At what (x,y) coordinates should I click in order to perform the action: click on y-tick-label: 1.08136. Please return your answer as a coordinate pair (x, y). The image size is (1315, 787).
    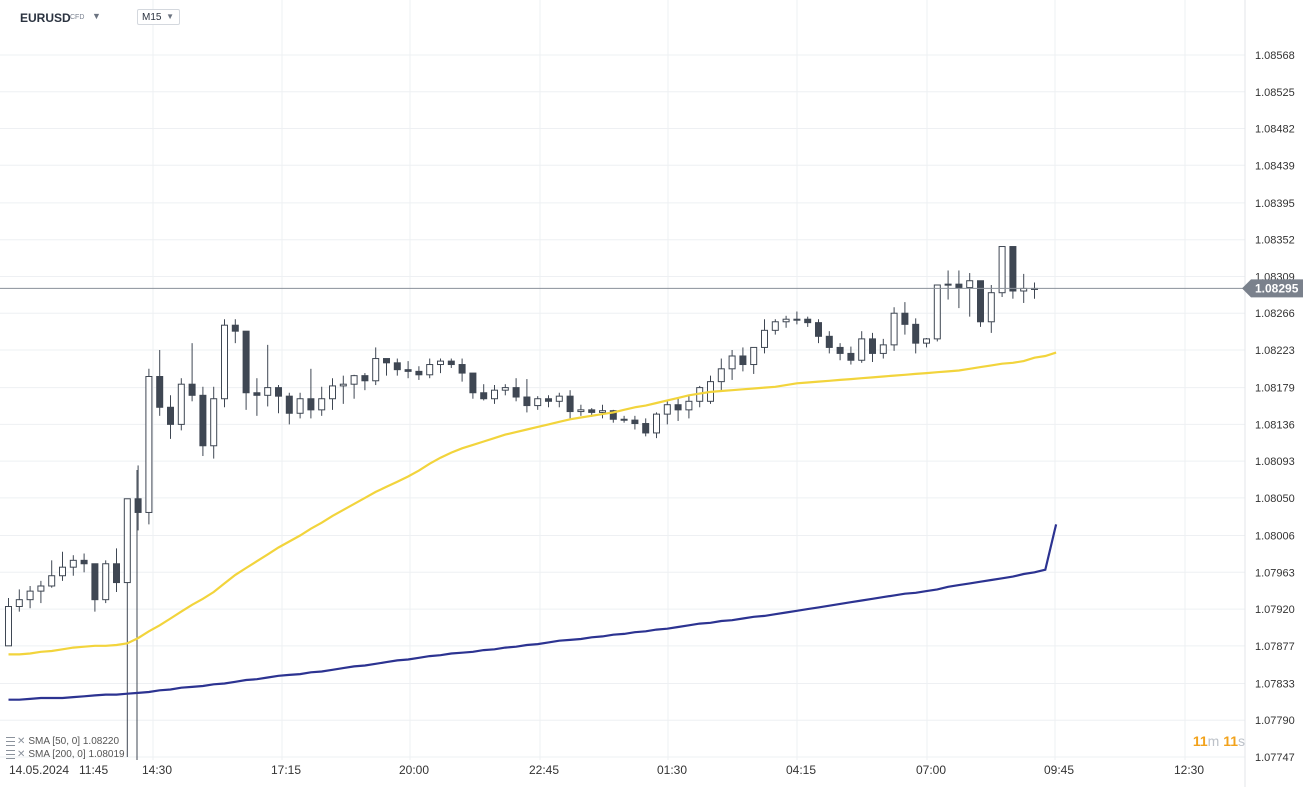
    Looking at the image, I should click on (1275, 425).